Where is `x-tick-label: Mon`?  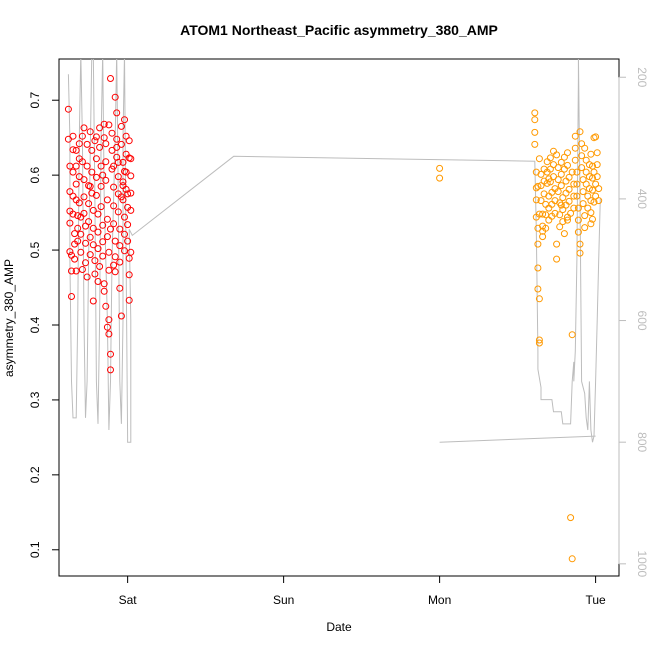
x-tick-label: Mon is located at coordinates (439, 600).